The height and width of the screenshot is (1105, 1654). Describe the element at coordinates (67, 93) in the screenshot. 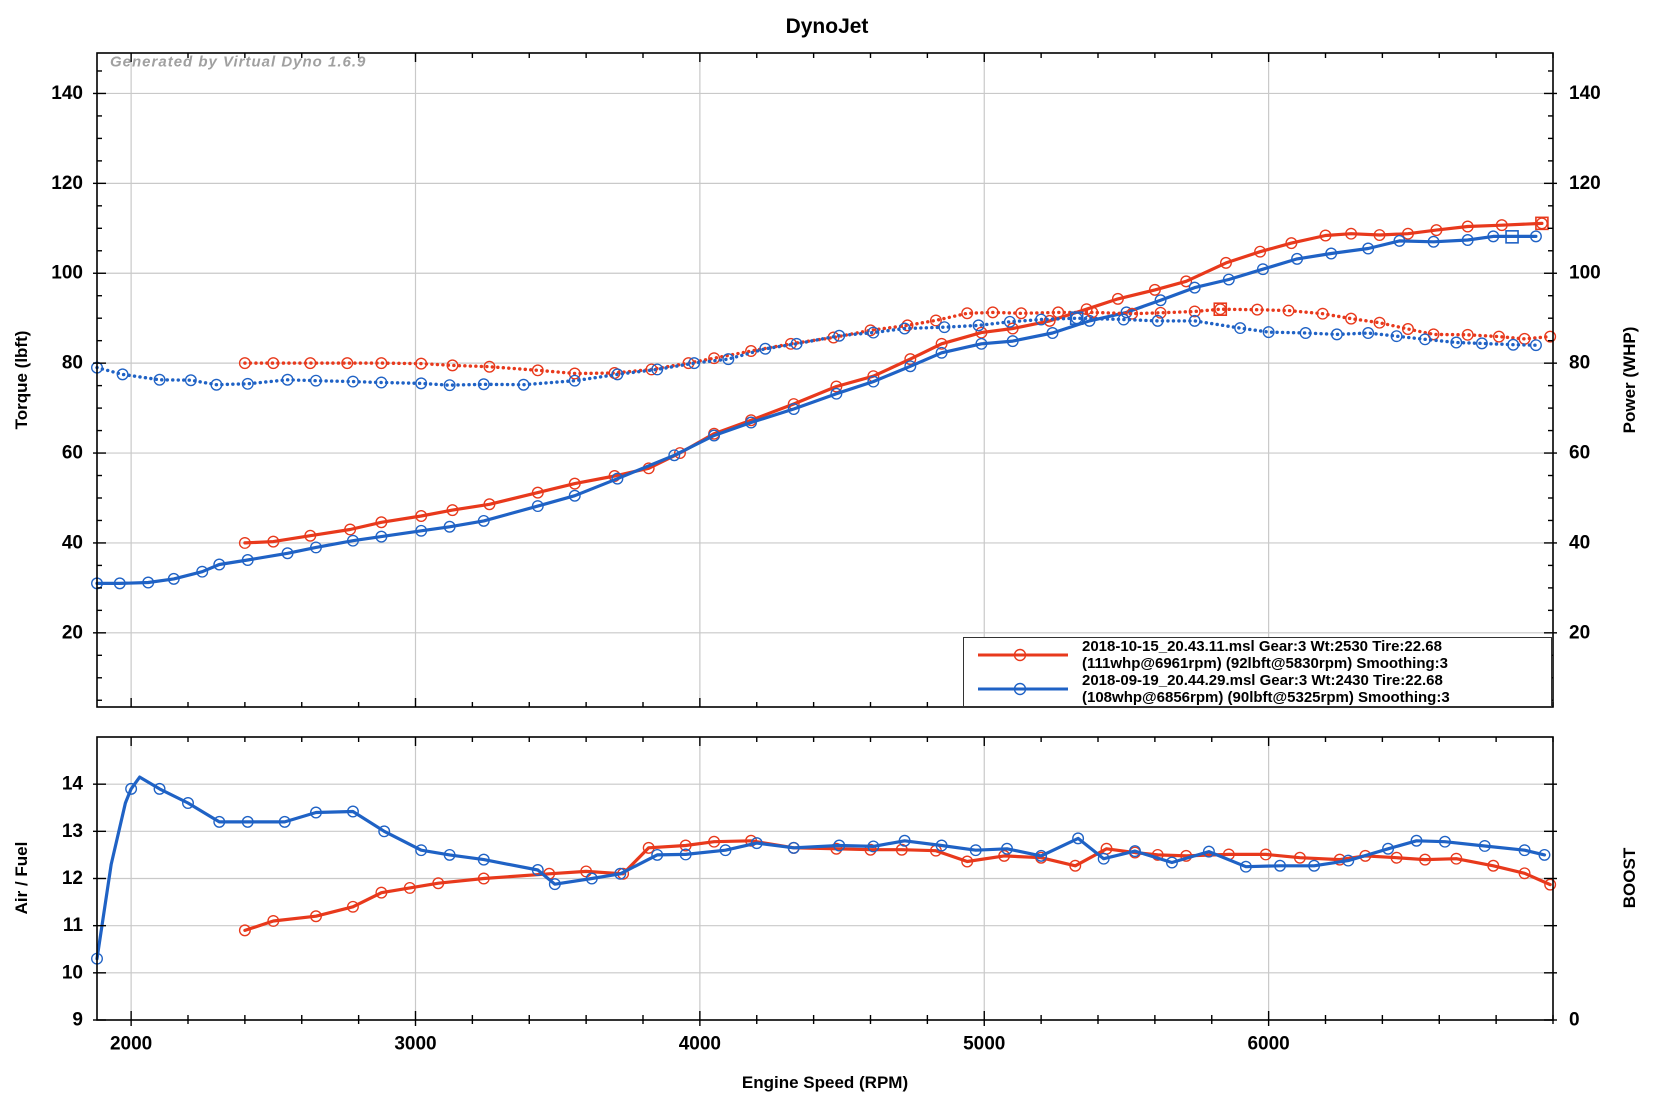

I see `y-tick-label-left: 140` at that location.